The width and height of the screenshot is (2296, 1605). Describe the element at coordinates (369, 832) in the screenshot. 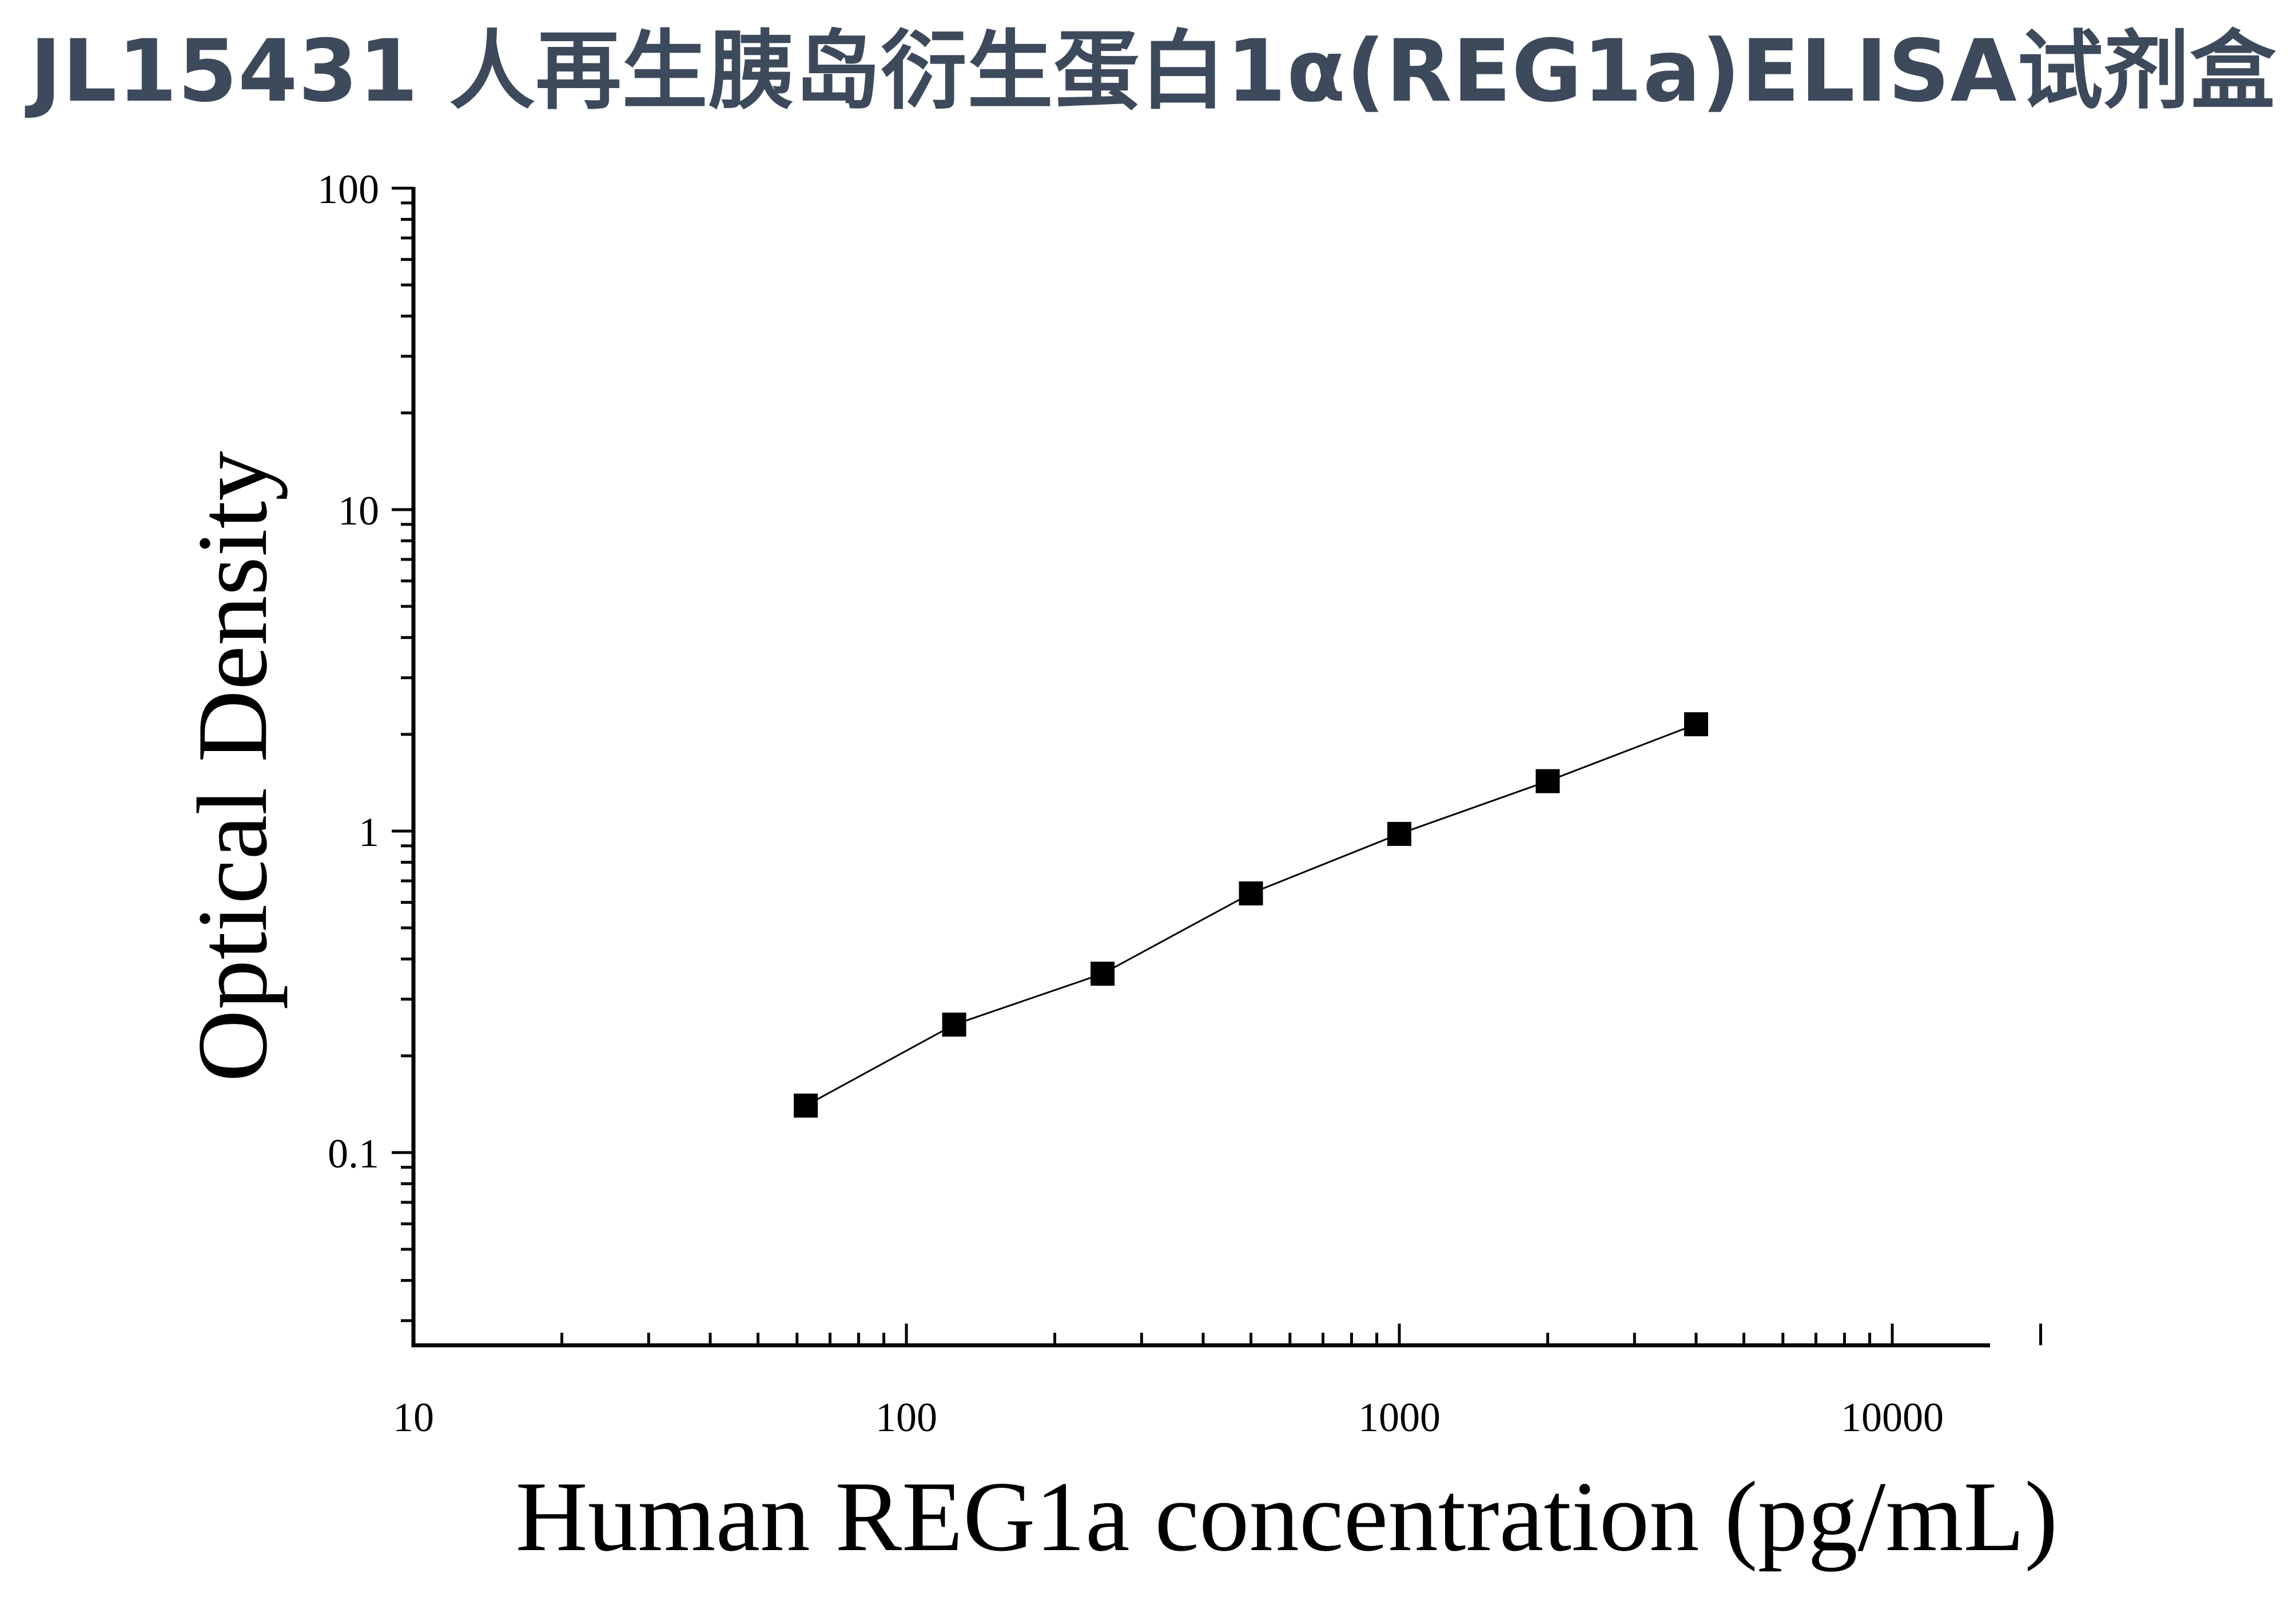

I see `y-tick-label: 1` at that location.